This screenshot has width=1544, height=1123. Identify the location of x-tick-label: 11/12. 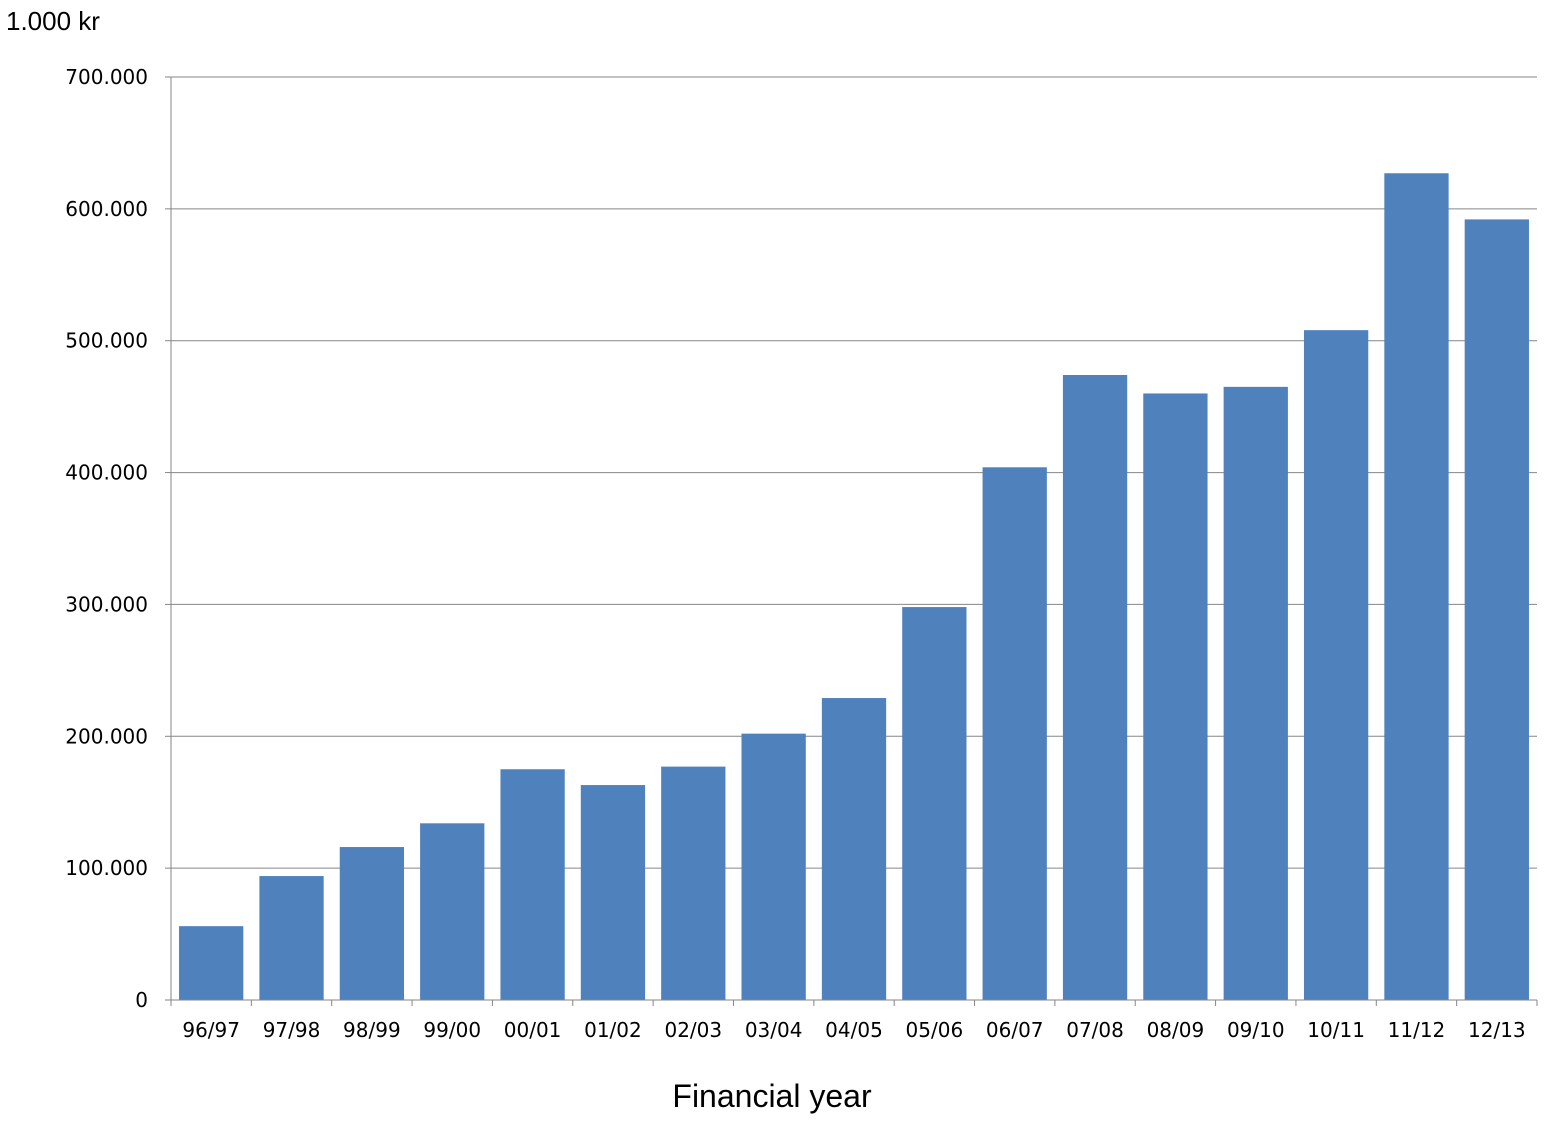
(1417, 1030).